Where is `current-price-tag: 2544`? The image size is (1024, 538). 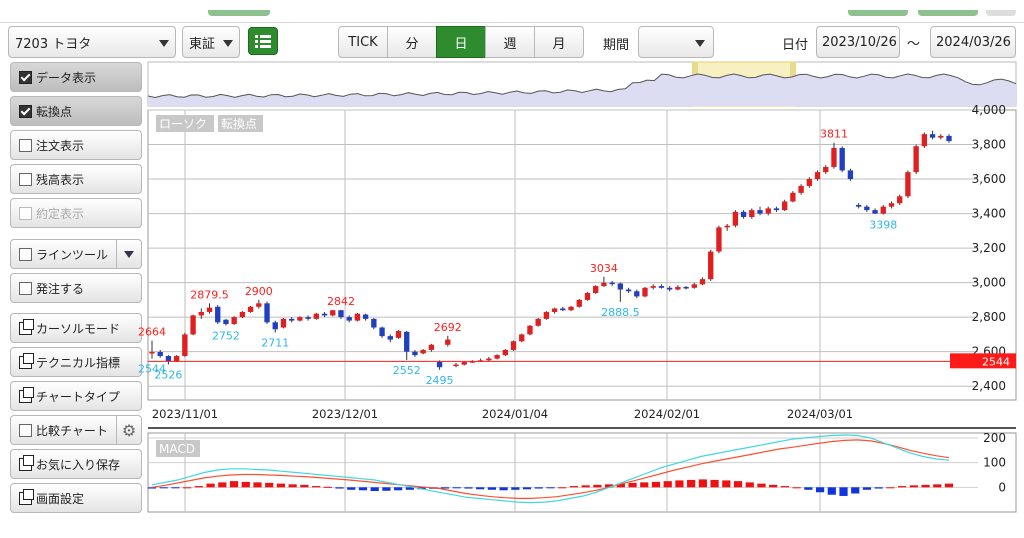 current-price-tag: 2544 is located at coordinates (996, 361).